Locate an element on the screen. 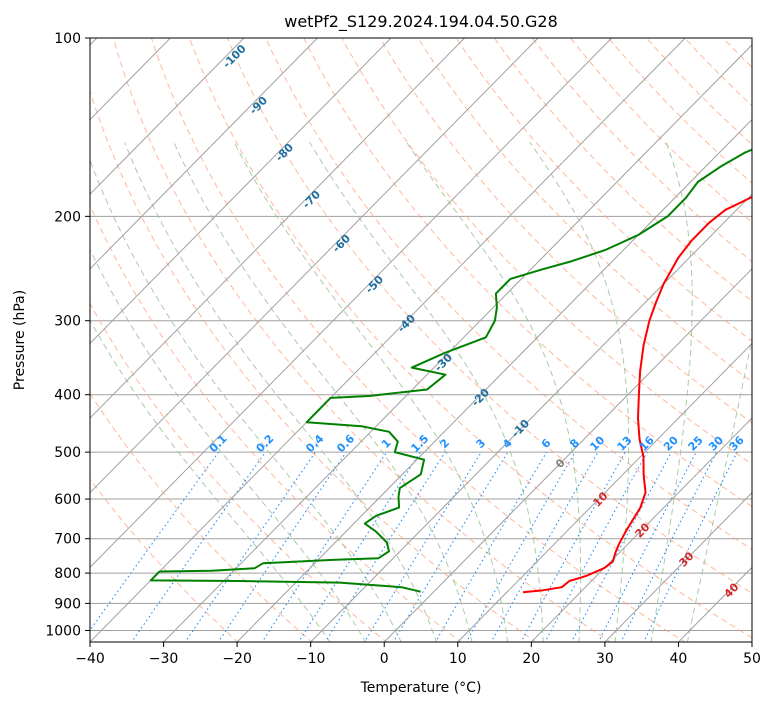 The image size is (775, 712). x-tick-label: −20 is located at coordinates (237, 659).